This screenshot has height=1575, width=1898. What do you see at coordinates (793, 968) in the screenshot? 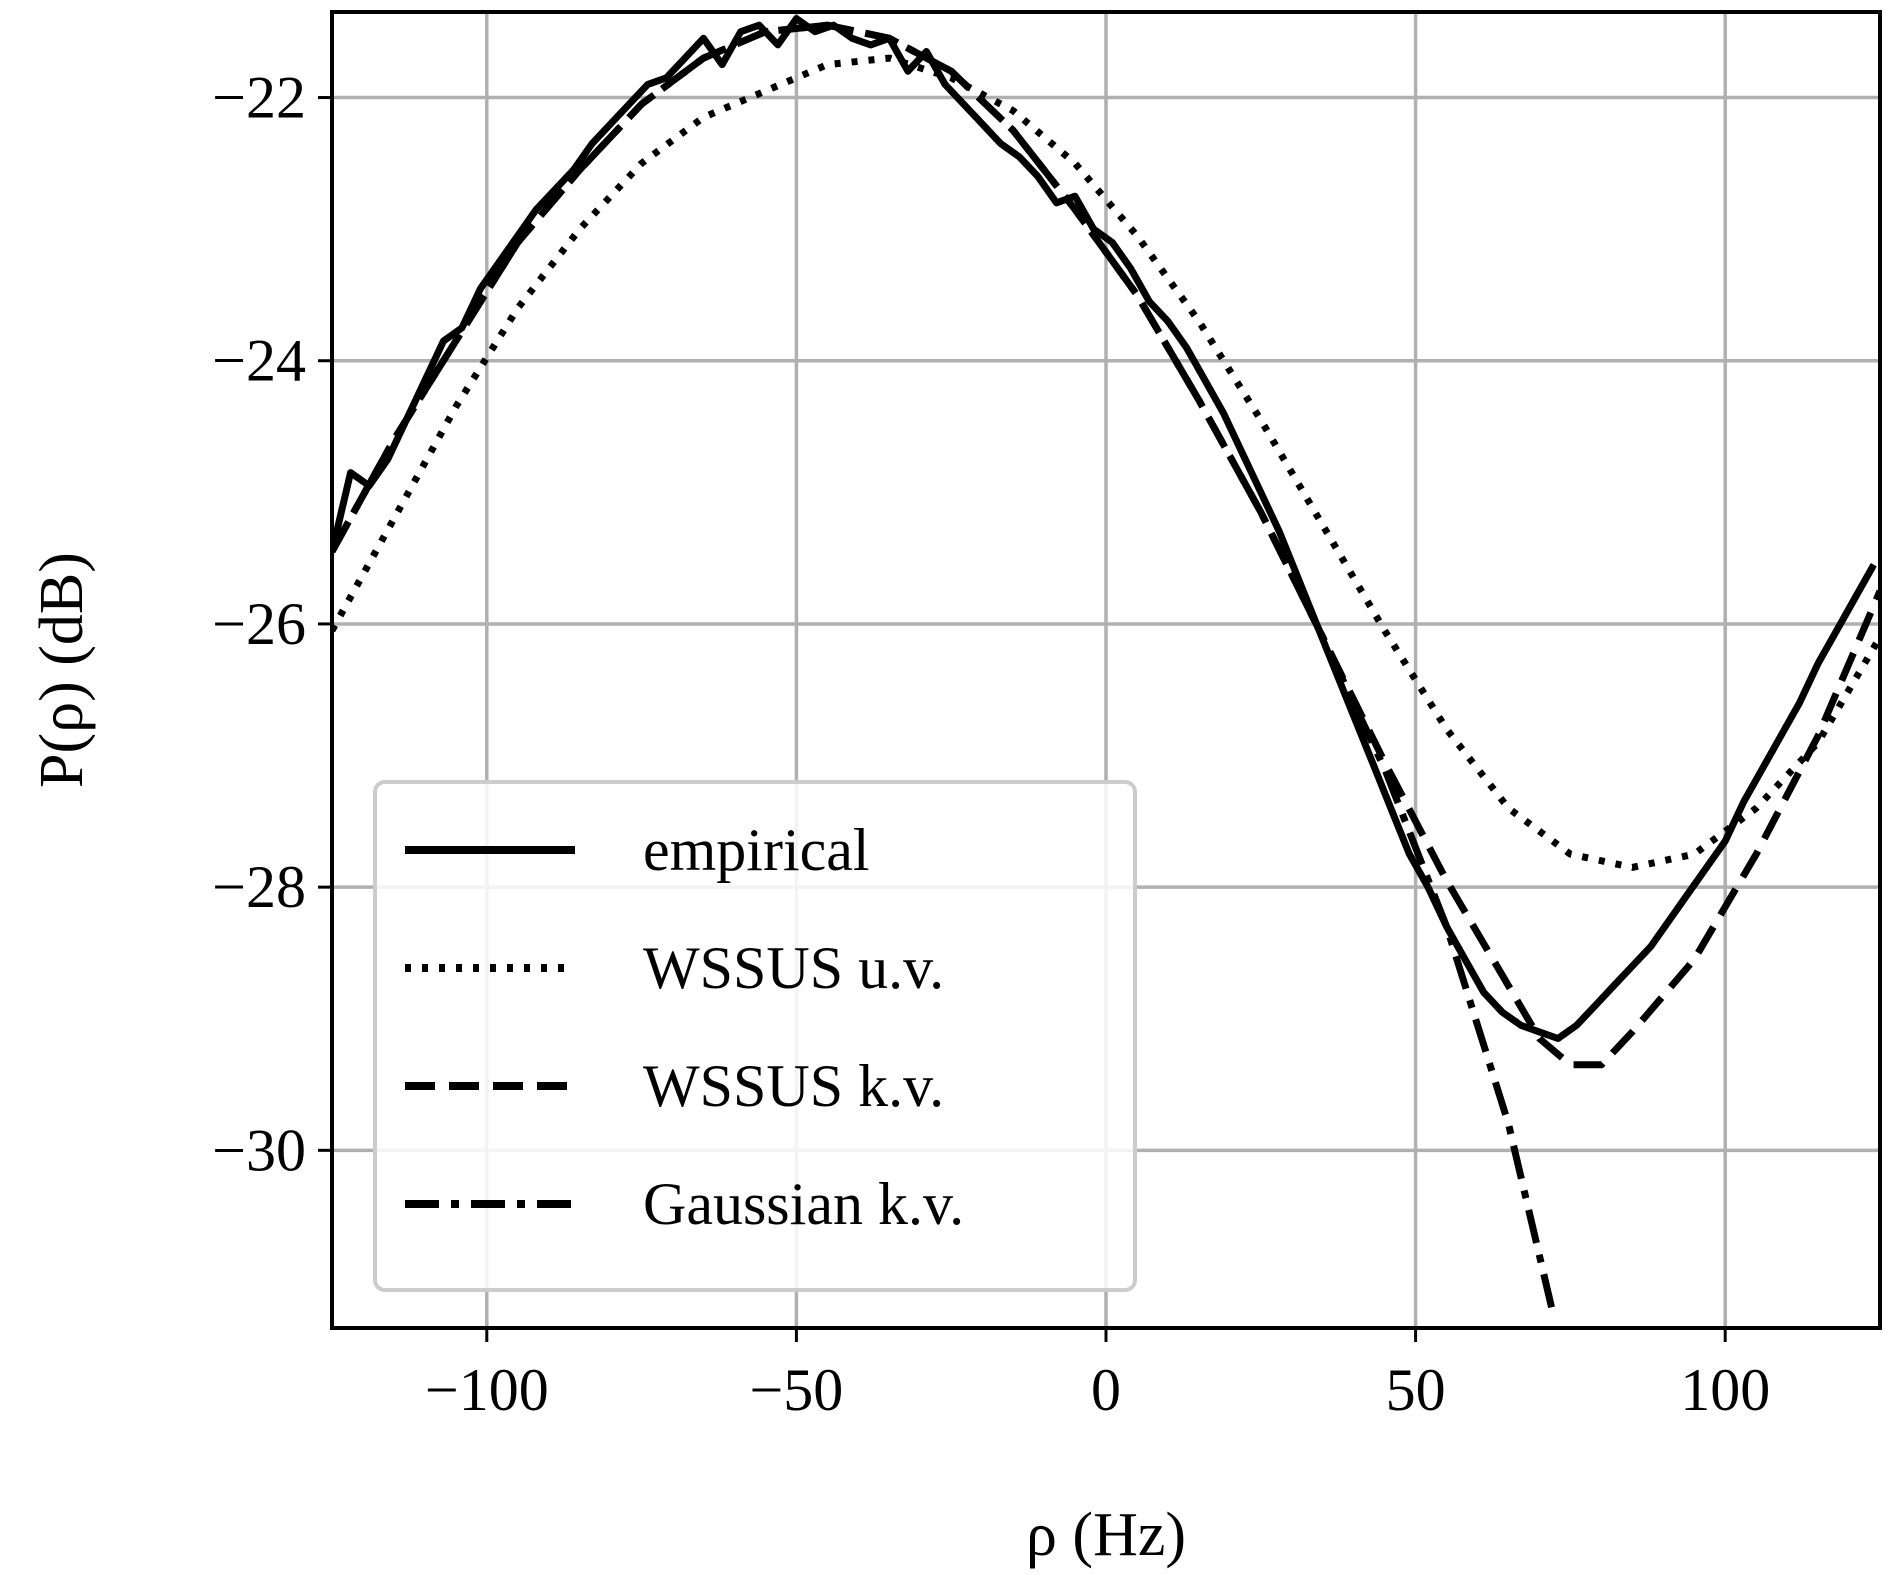
I see `legend-label: WSSUS u.v.` at bounding box center [793, 968].